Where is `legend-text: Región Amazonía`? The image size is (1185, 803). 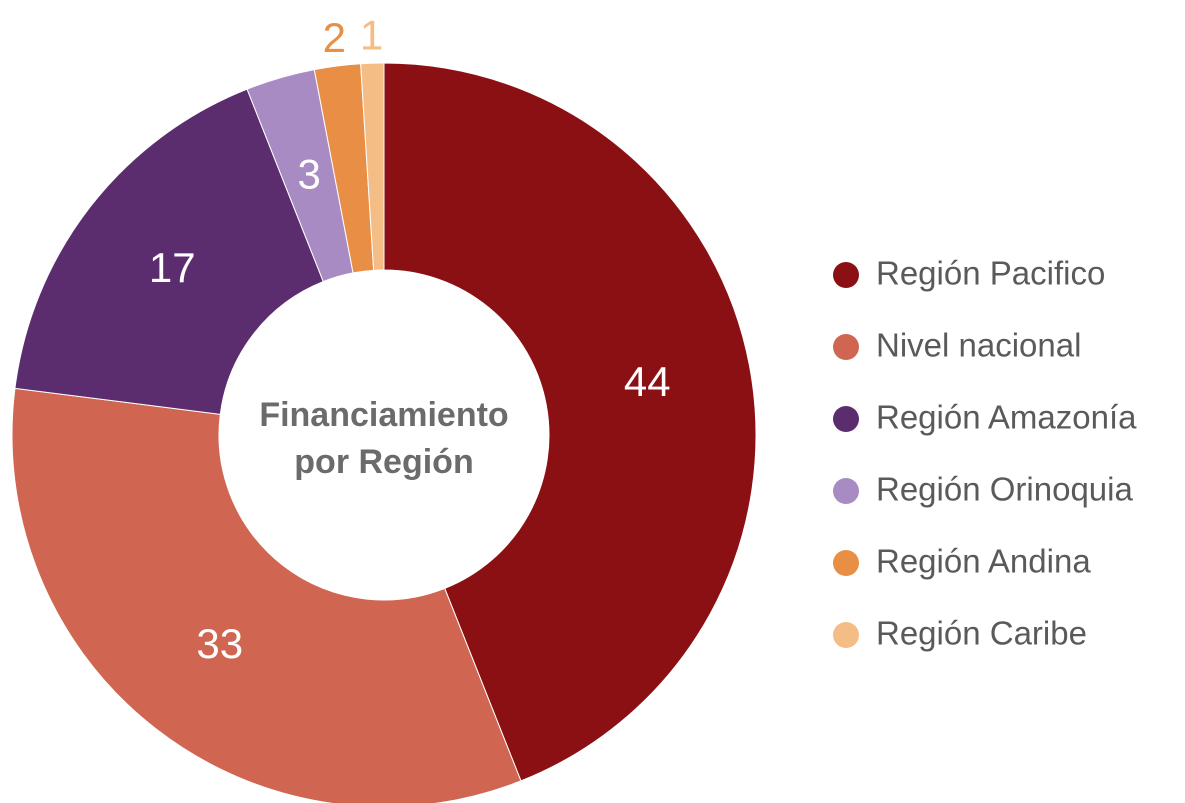 legend-text: Región Amazonía is located at coordinates (1006, 417).